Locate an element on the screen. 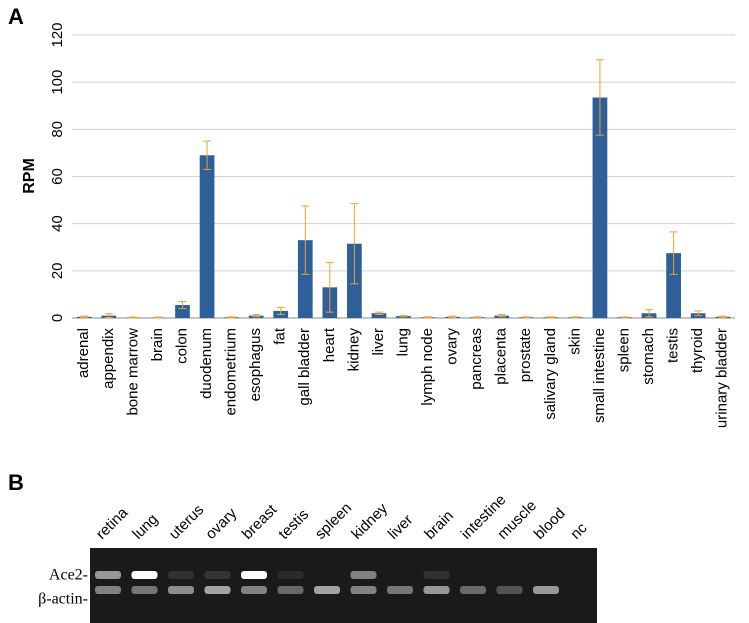 Image resolution: width=749 pixels, height=623 pixels. row-label: Ace2- is located at coordinates (68, 575).